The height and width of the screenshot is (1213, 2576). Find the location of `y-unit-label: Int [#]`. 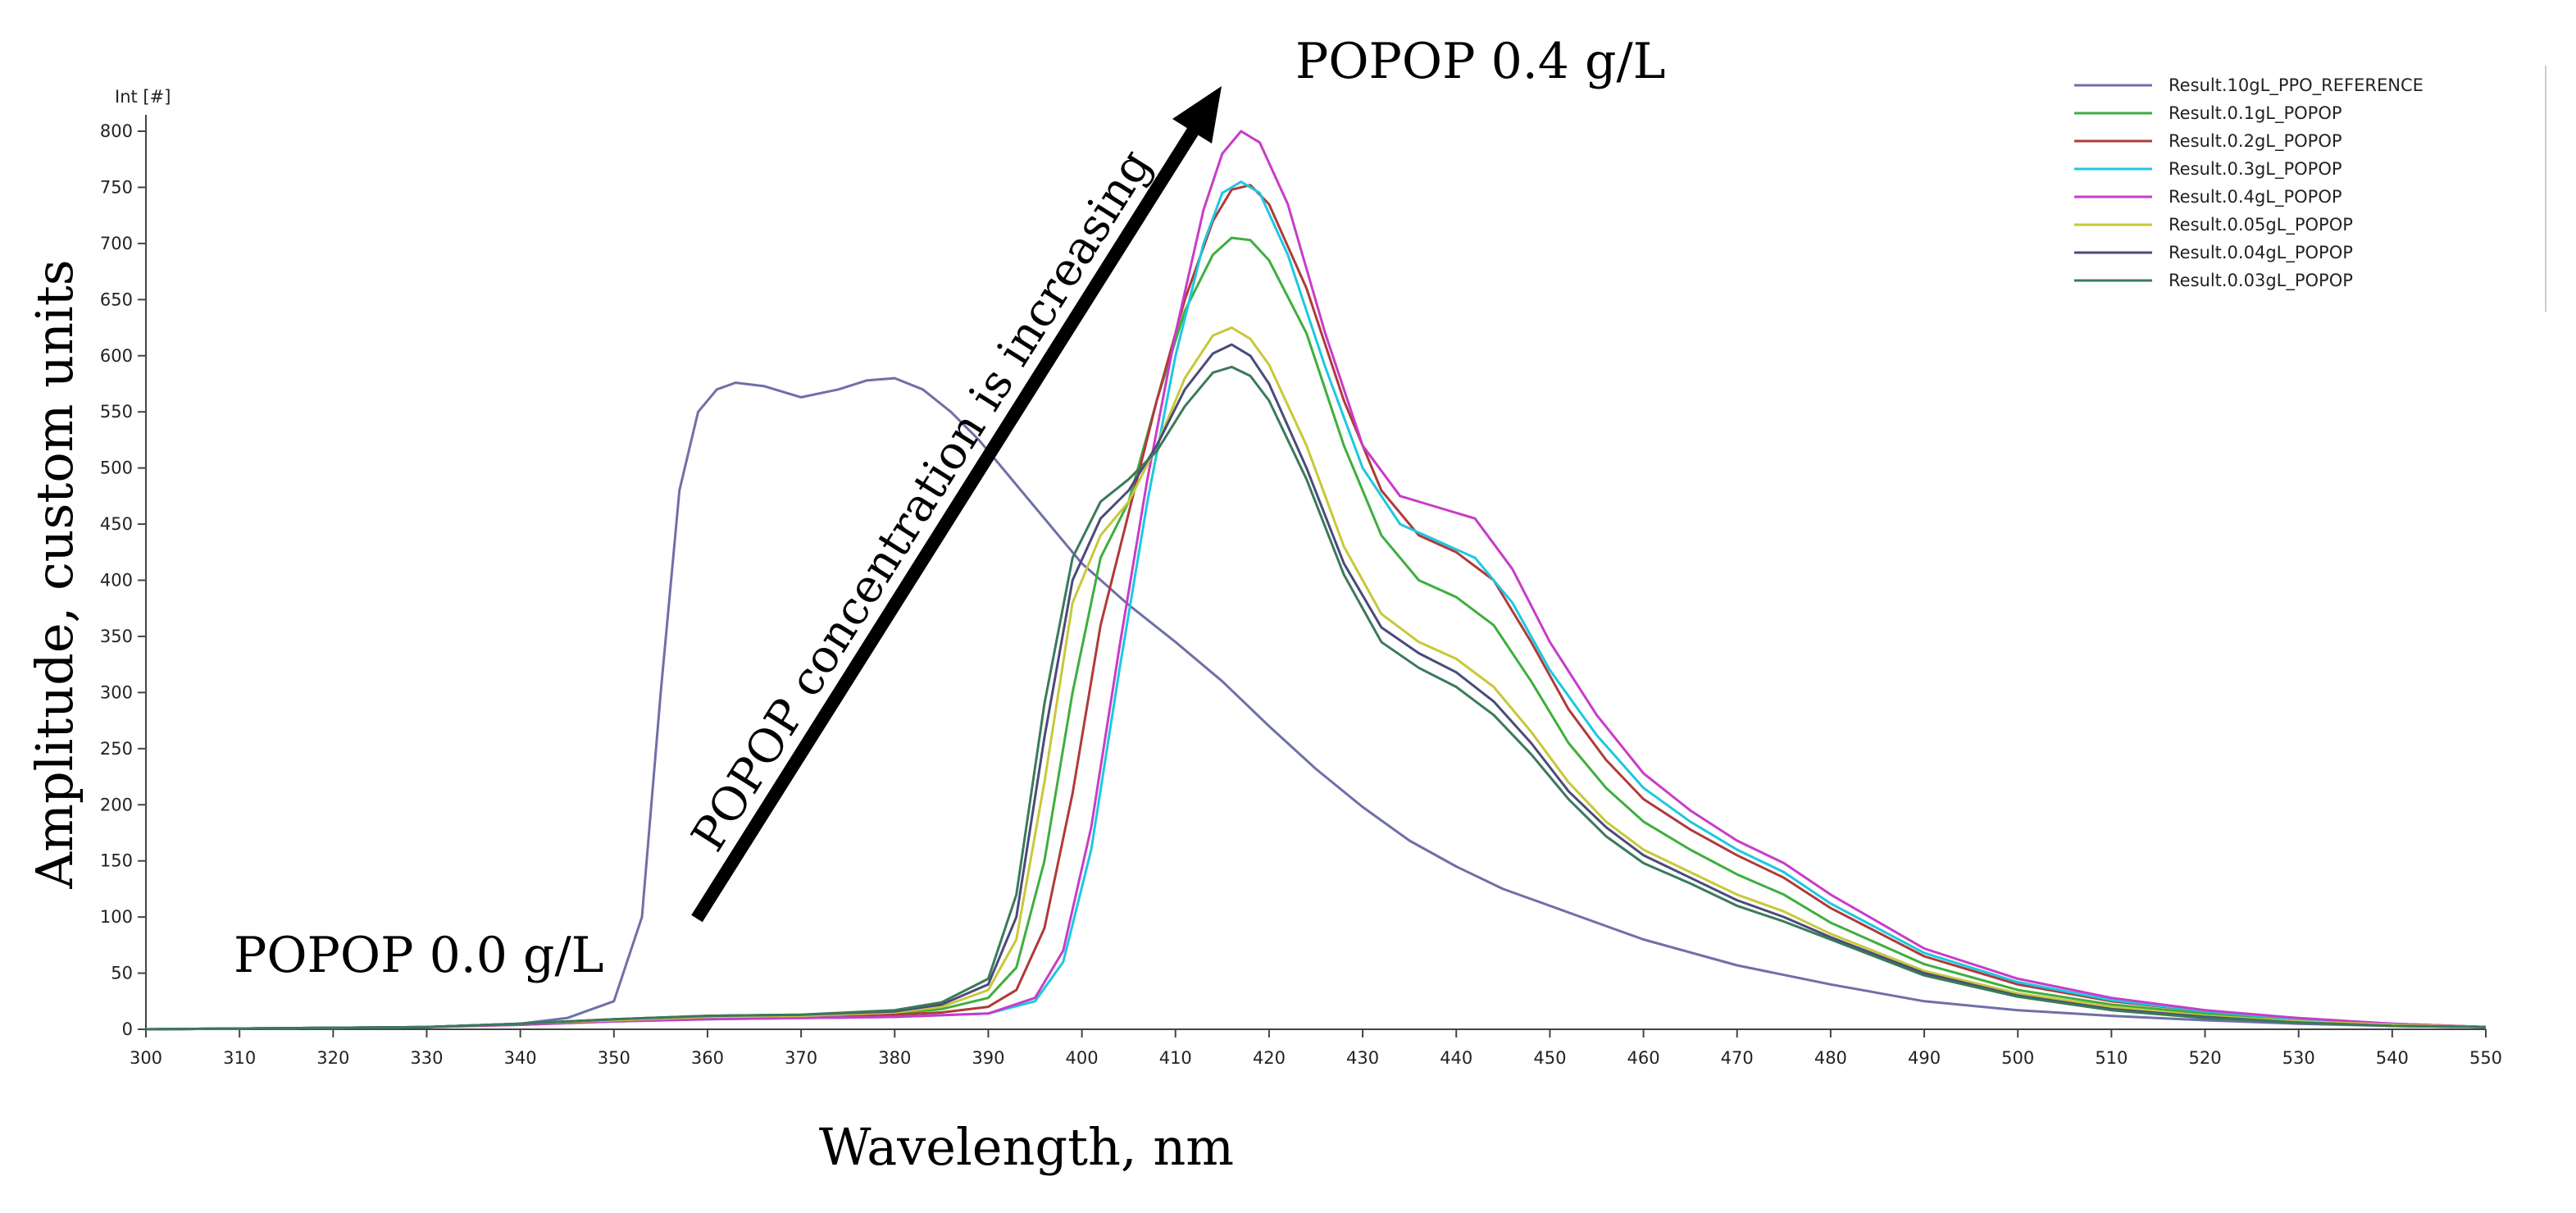

y-unit-label: Int [#] is located at coordinates (143, 97).